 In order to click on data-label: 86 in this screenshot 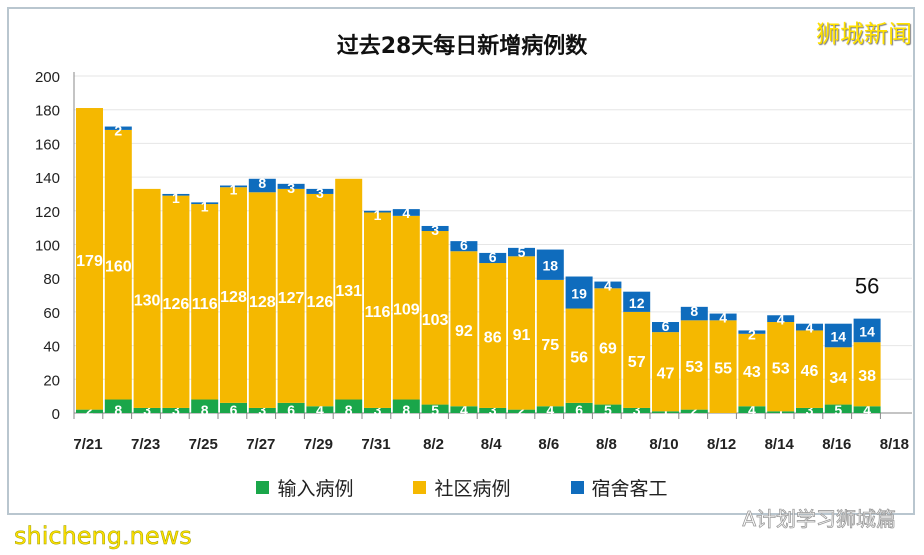, I will do `click(493, 337)`.